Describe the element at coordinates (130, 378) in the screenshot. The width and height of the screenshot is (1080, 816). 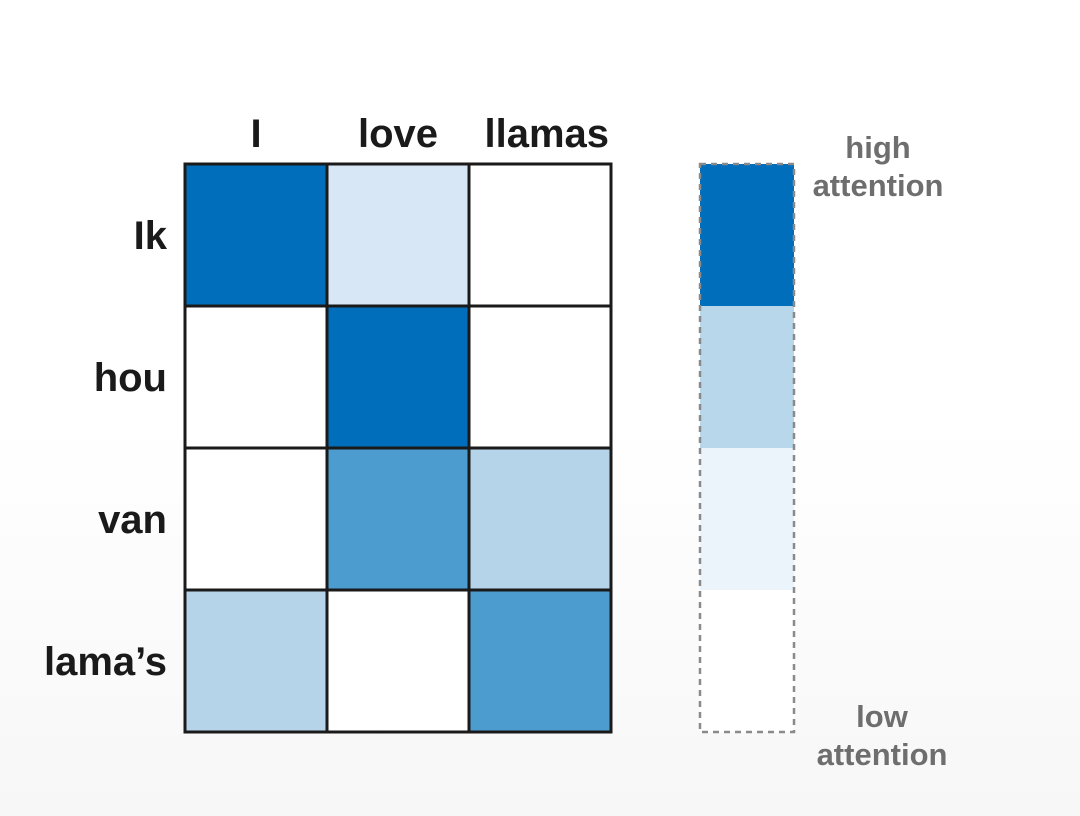
I see `row-label: hou` at that location.